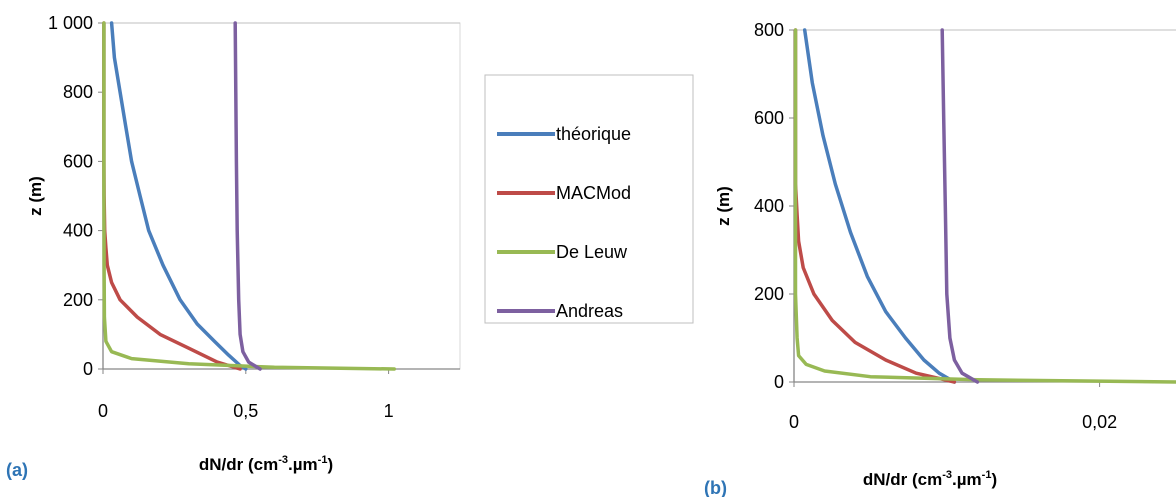 The width and height of the screenshot is (1176, 497). What do you see at coordinates (266, 464) in the screenshot?
I see `panel-a-xlabel: dN/dr (cm-3.µm-1)` at bounding box center [266, 464].